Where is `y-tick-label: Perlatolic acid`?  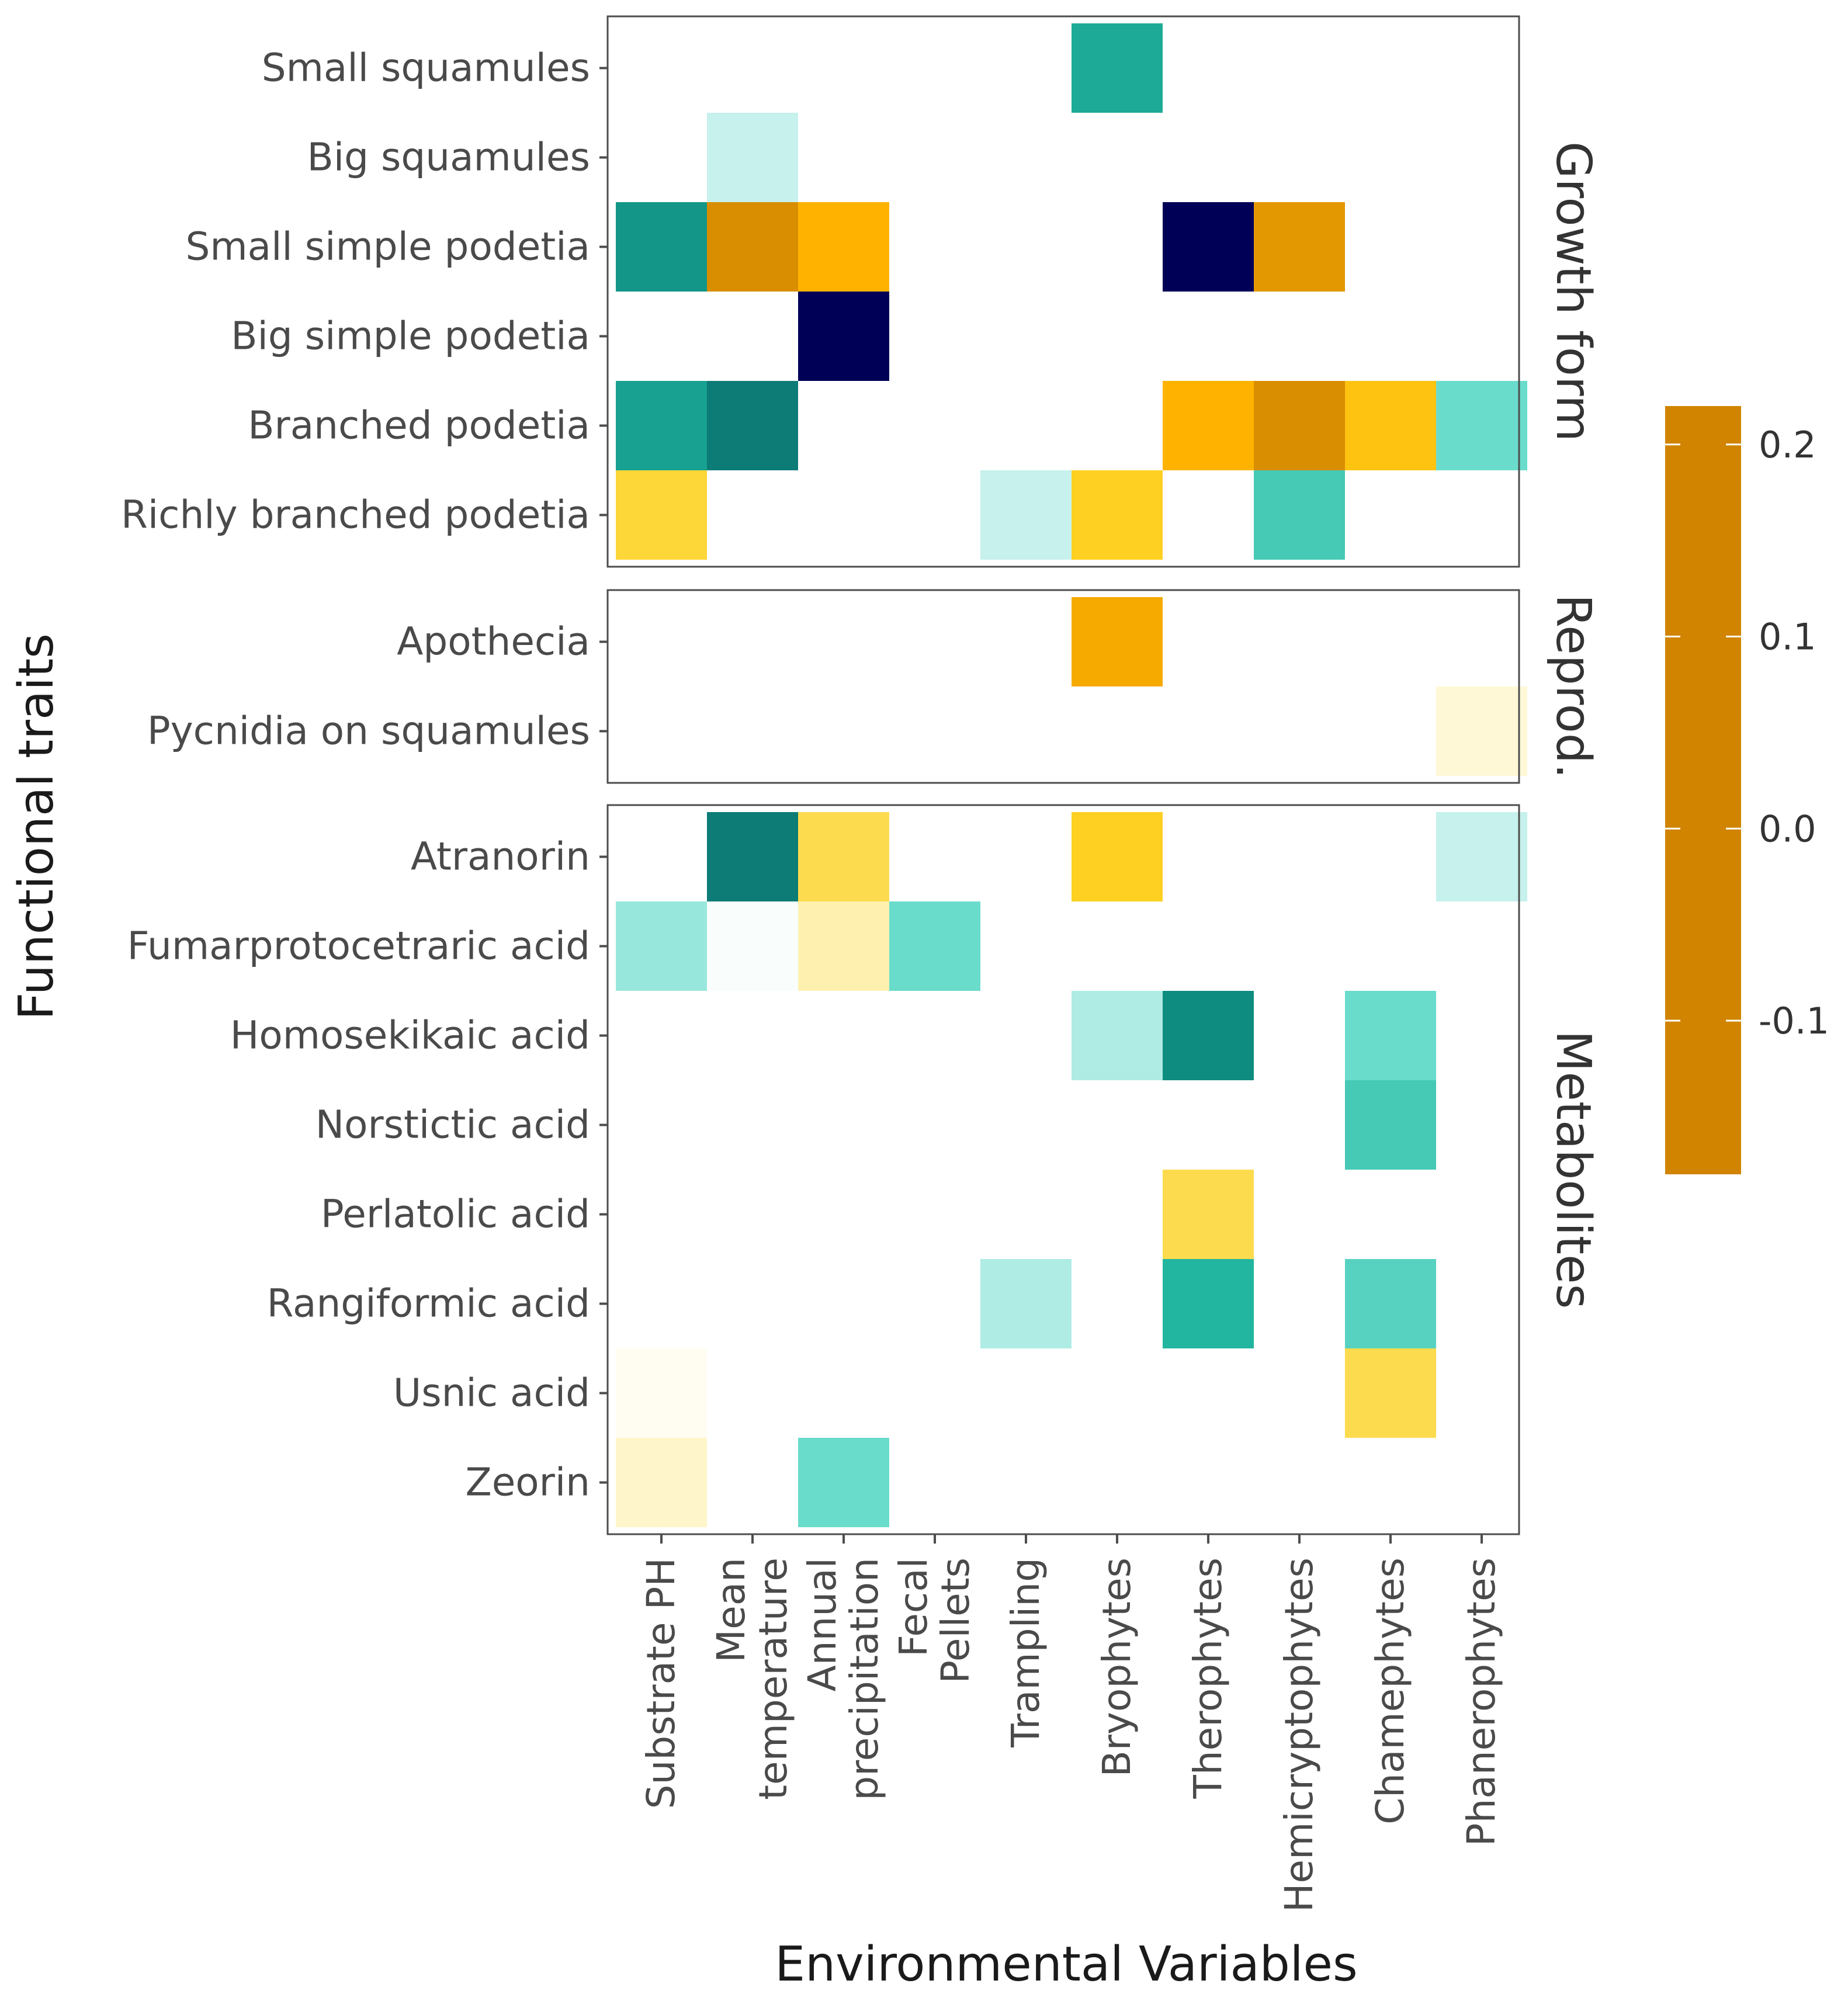
y-tick-label: Perlatolic acid is located at coordinates (456, 1214).